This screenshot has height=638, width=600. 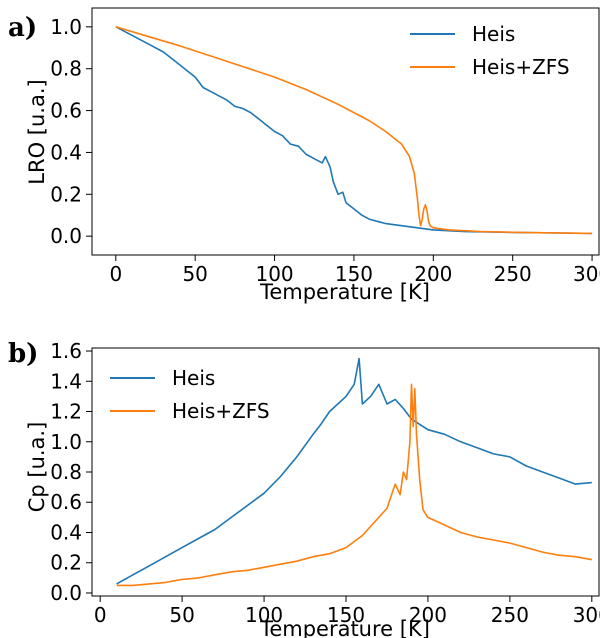 I want to click on y-tick-label-b-6: 1.2, so click(x=66, y=412).